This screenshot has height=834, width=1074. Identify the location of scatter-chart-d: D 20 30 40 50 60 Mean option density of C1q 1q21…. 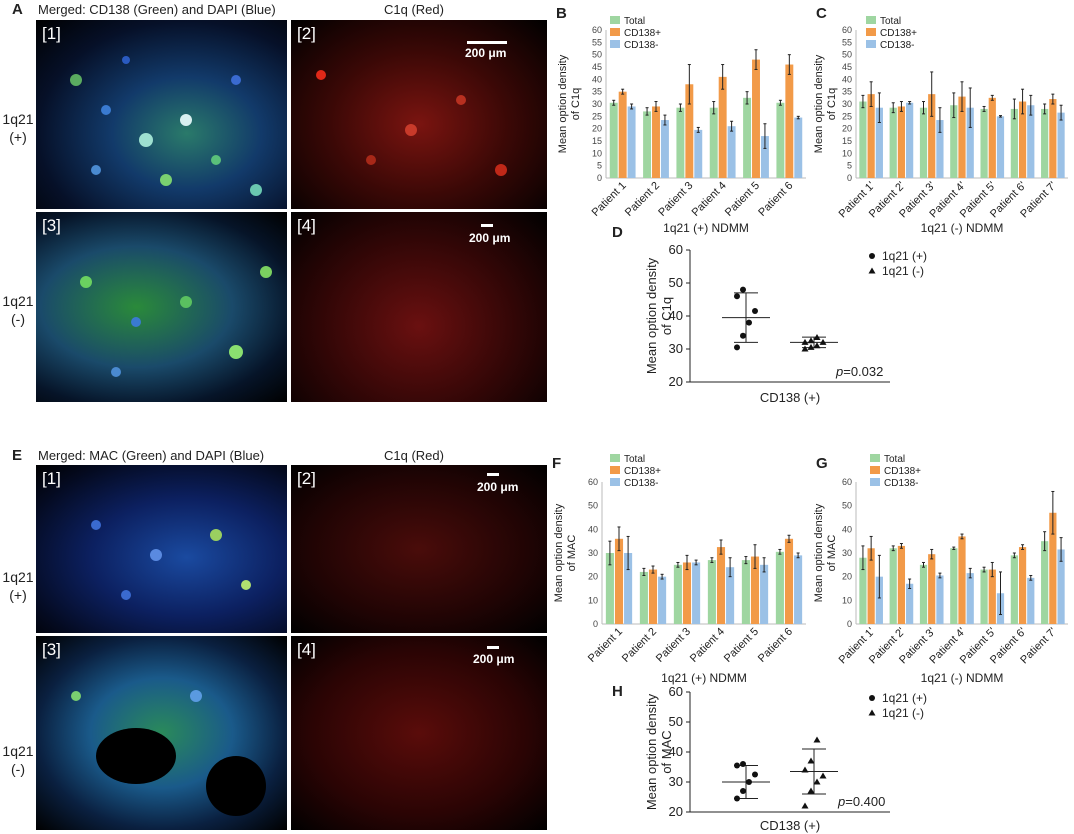
(769, 314).